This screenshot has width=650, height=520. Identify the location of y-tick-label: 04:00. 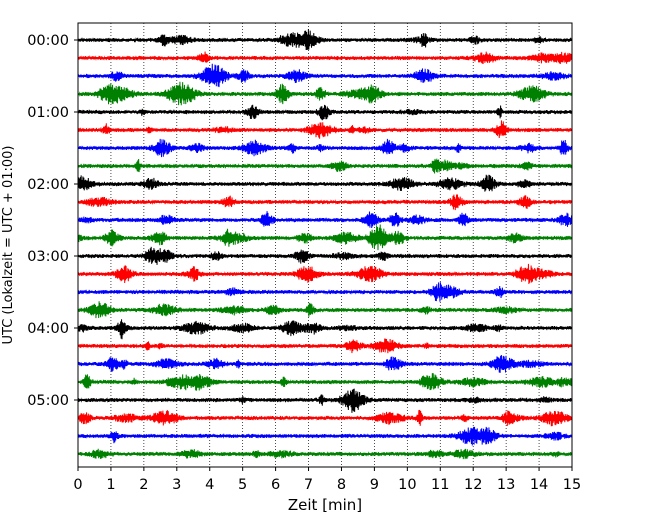
(48, 329).